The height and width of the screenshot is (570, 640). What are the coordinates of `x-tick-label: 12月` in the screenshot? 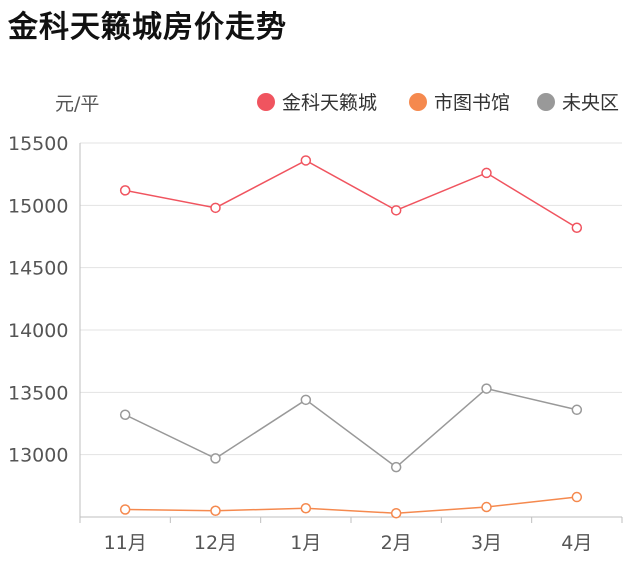 It's located at (215, 543).